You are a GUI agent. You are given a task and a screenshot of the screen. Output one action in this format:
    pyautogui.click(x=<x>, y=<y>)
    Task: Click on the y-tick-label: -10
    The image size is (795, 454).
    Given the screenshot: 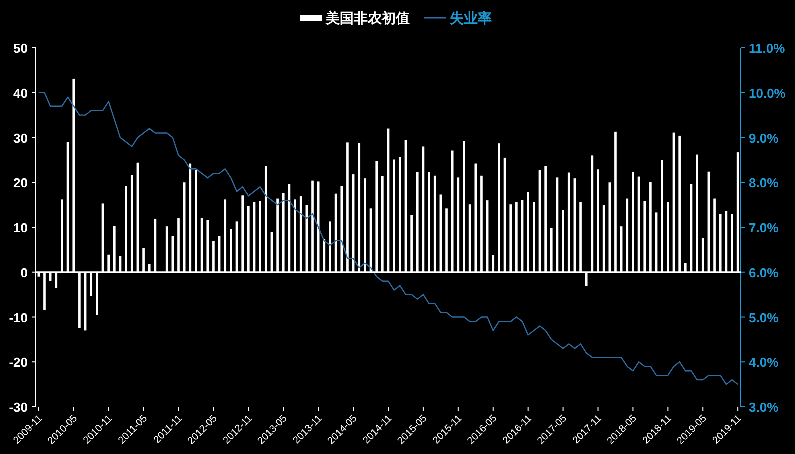 What is the action you would take?
    pyautogui.click(x=18, y=318)
    